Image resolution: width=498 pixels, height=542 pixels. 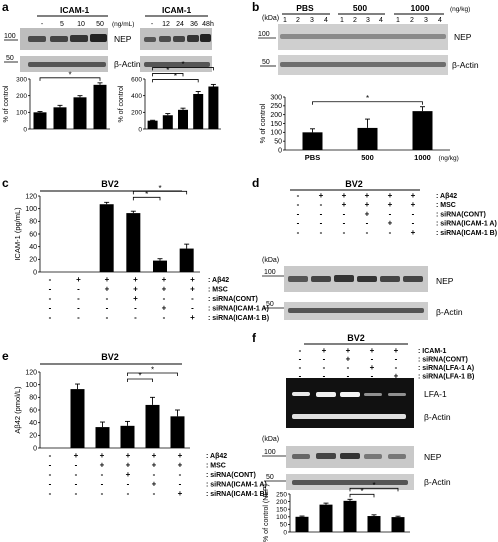 I want to click on d-row-label-3: : siRNA(ICAM-1 A), so click(x=466, y=224).